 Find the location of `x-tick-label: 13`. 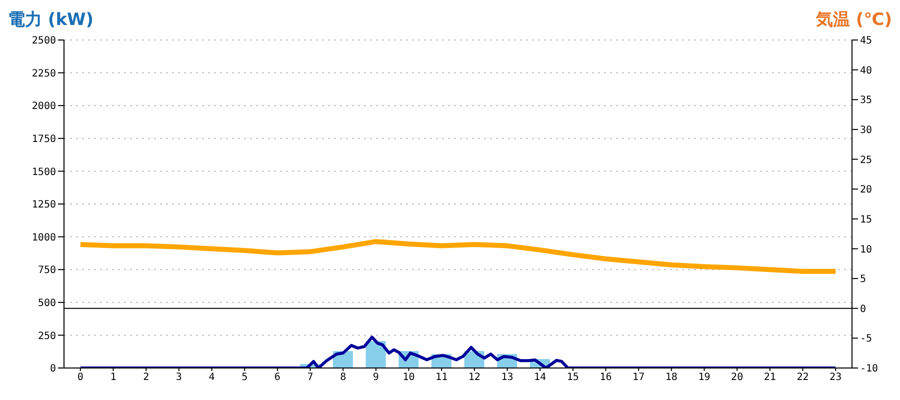

x-tick-label: 13 is located at coordinates (507, 378).